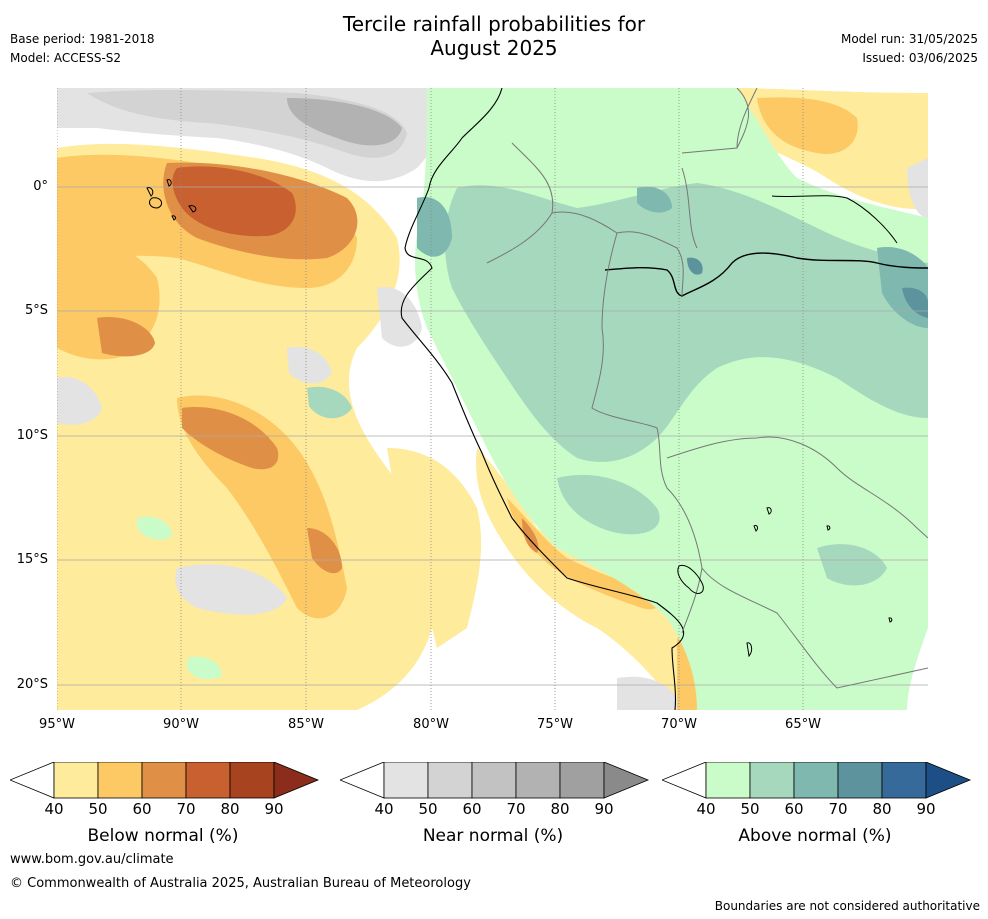  Describe the element at coordinates (690, 579) in the screenshot. I see `lake-titicaca` at that location.